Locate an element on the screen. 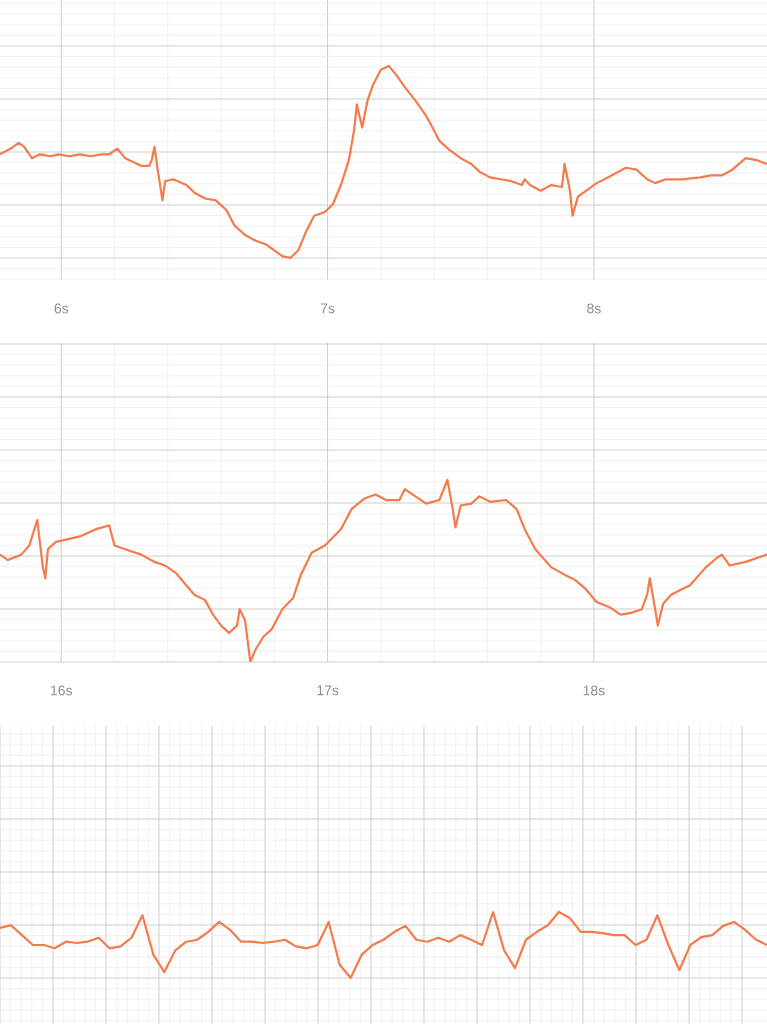  x-tick-label: 7s is located at coordinates (327, 308).